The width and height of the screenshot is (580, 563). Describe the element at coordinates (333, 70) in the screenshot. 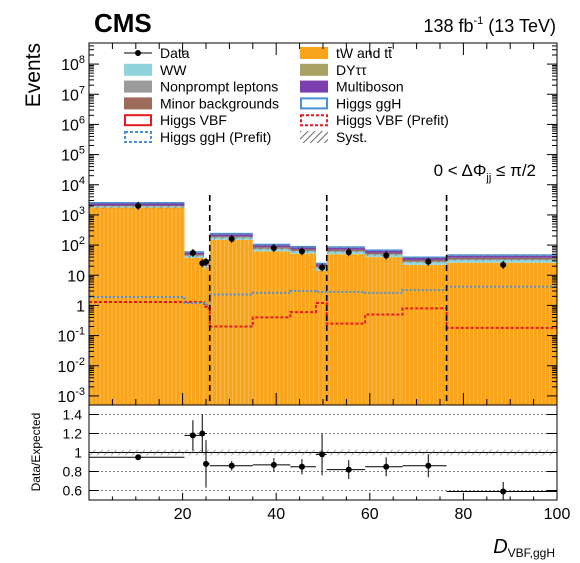

I see `legend-item-dytt: DYττ` at that location.